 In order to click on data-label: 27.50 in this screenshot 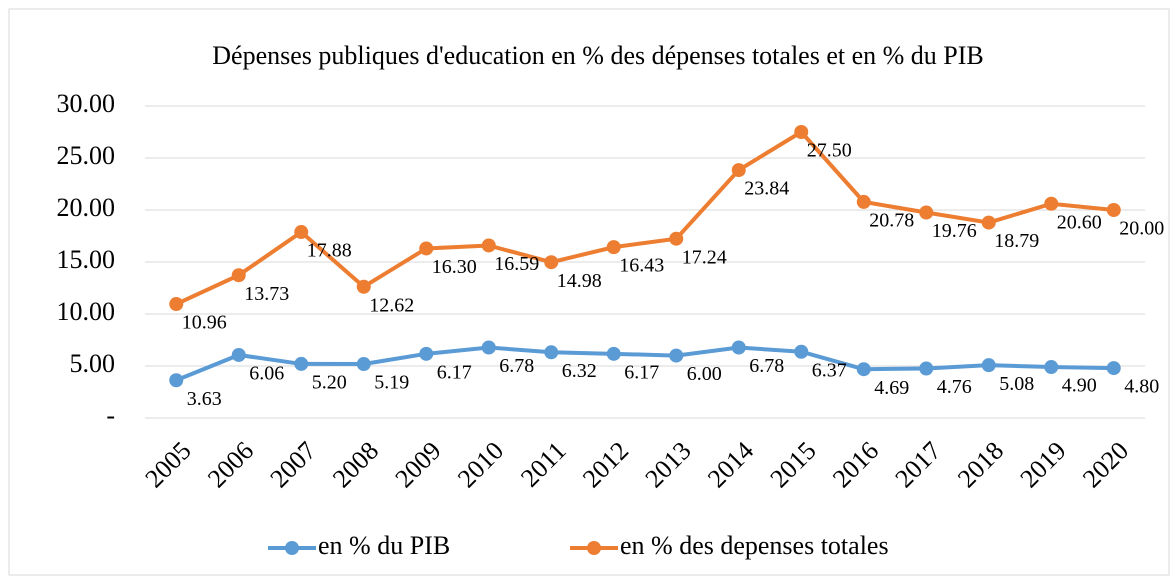, I will do `click(829, 151)`.